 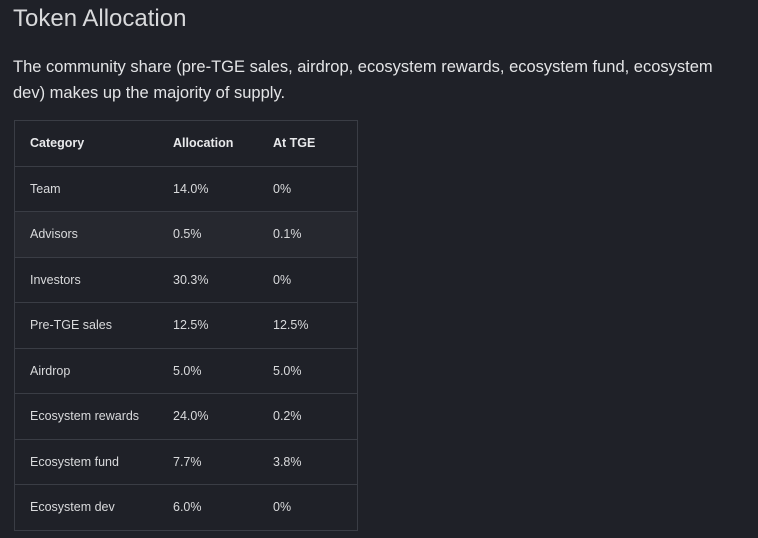 What do you see at coordinates (208, 507) in the screenshot?
I see `table-cell: 6.0%` at bounding box center [208, 507].